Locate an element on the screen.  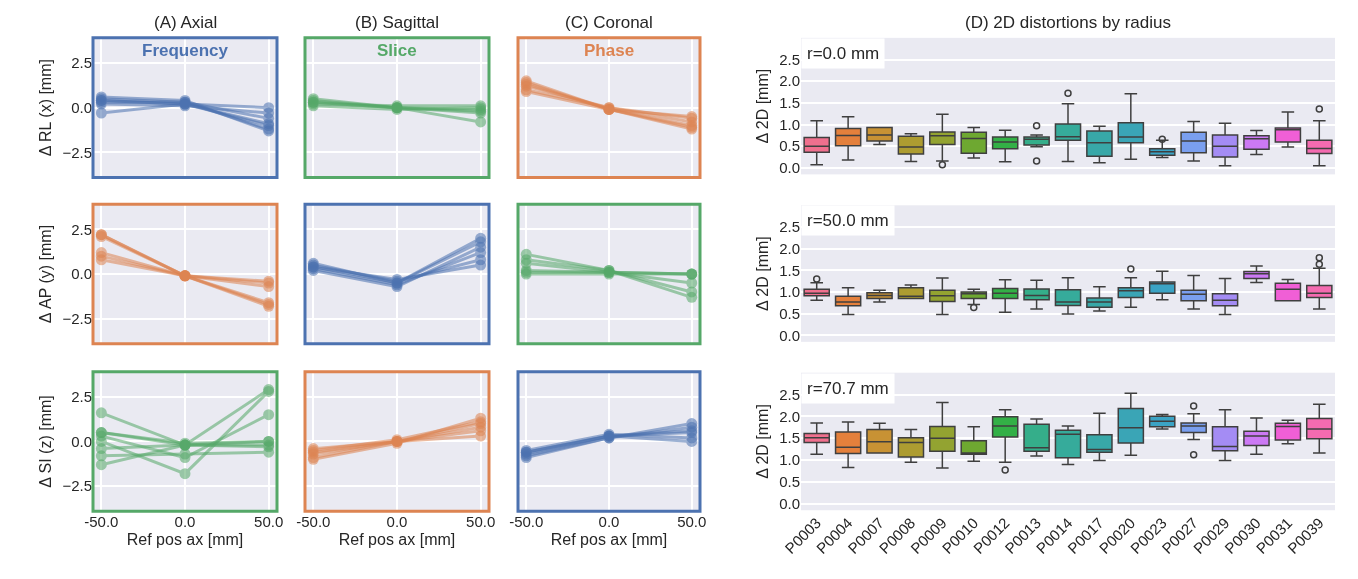
annotation: Phase is located at coordinates (609, 50).